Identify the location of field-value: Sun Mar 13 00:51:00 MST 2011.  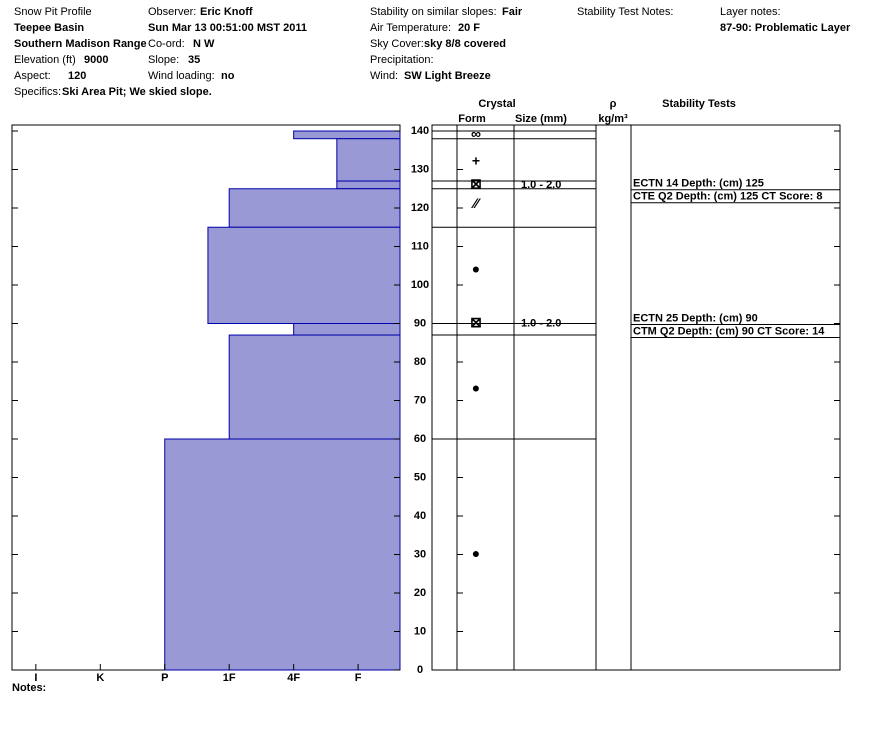
(227, 28).